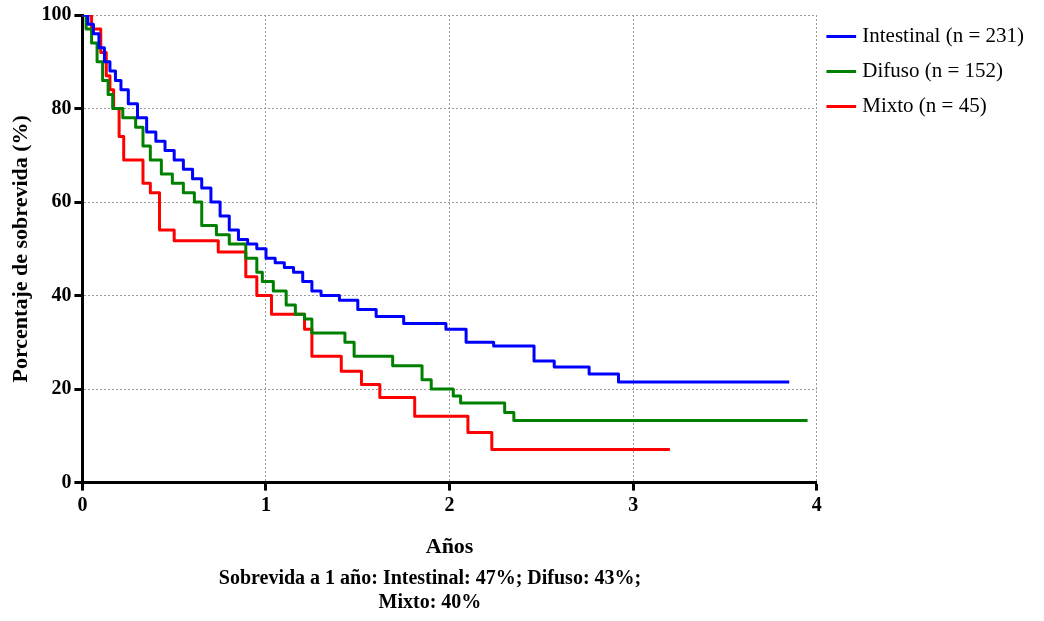  I want to click on x-tick-label: 3, so click(633, 503).